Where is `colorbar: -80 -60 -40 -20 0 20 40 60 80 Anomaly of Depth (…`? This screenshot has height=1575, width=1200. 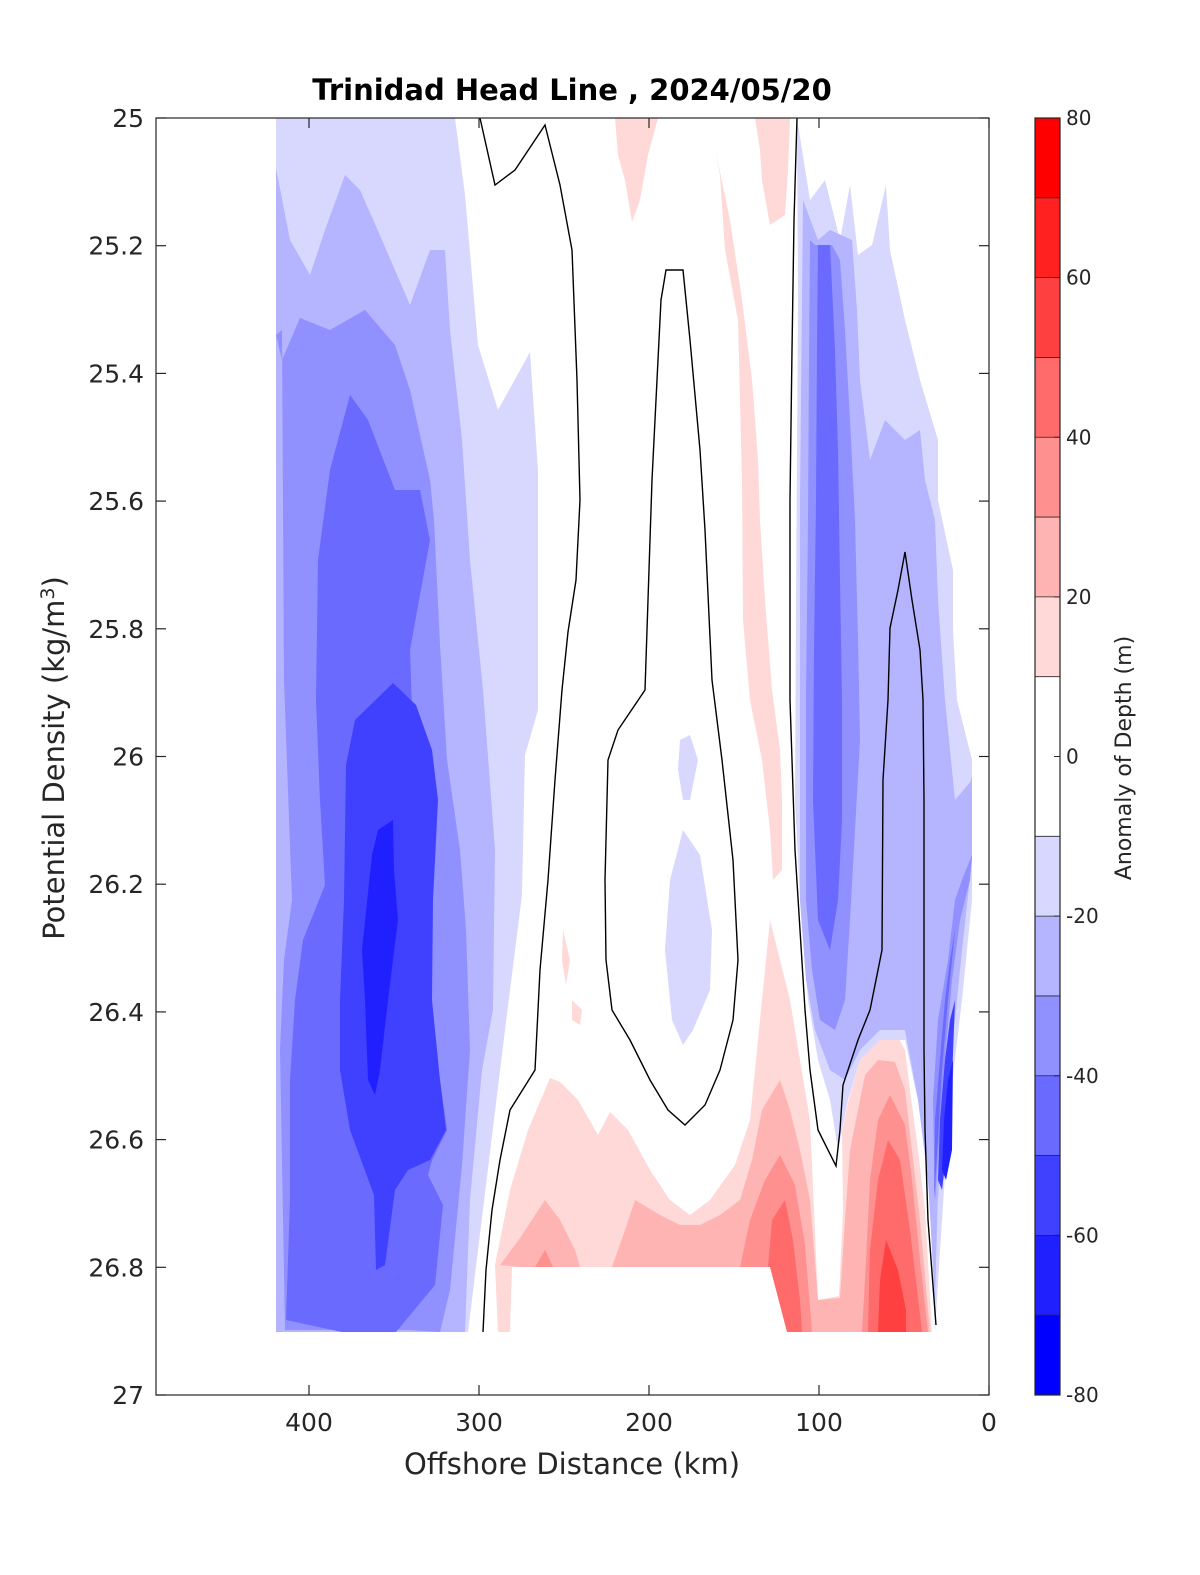
colorbar: -80 -60 -40 -20 0 20 40 60 80 Anomaly of Depth (… is located at coordinates (1085, 756).